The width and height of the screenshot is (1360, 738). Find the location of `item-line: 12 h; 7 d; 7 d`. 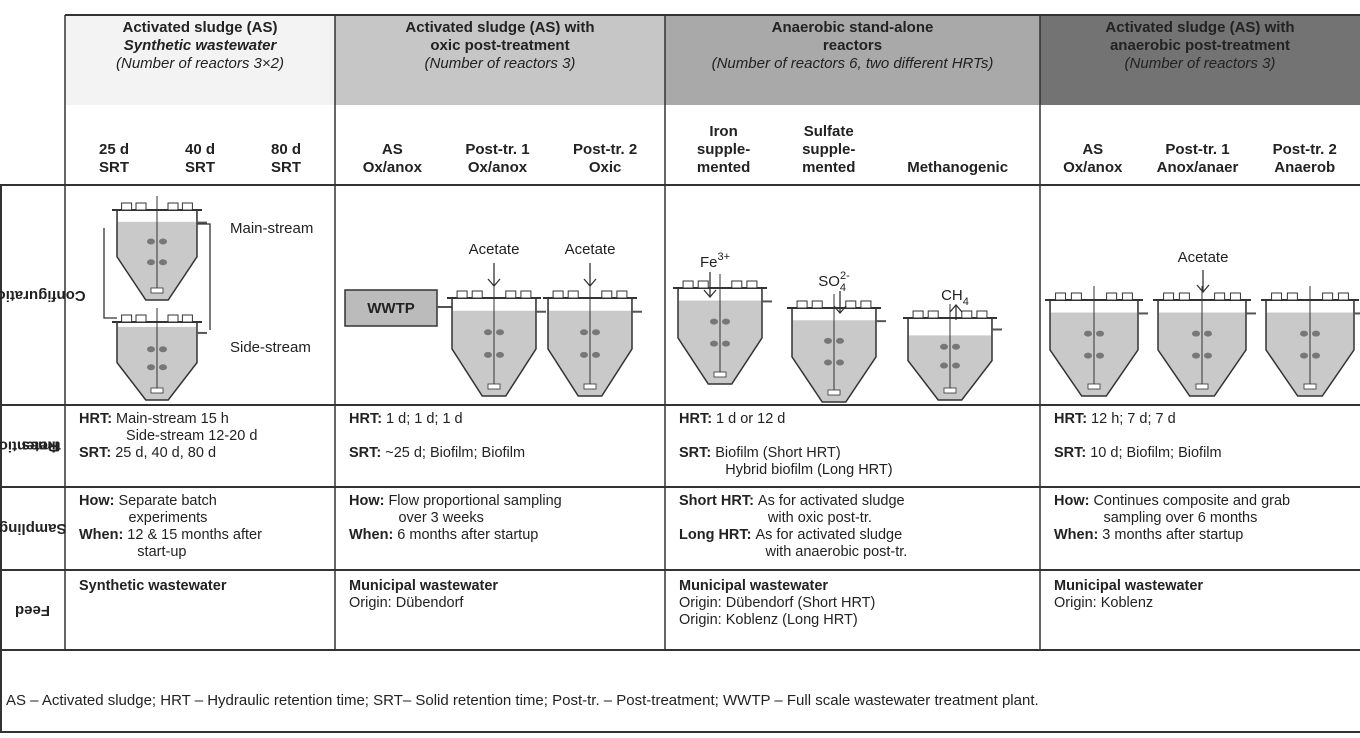

item-line: 12 h; 7 d; 7 d is located at coordinates (1133, 419).